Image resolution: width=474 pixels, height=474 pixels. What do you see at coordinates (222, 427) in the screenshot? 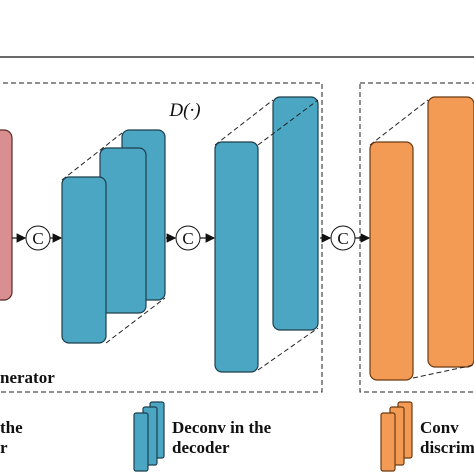
I see `legend-text: Deconv in the` at bounding box center [222, 427].